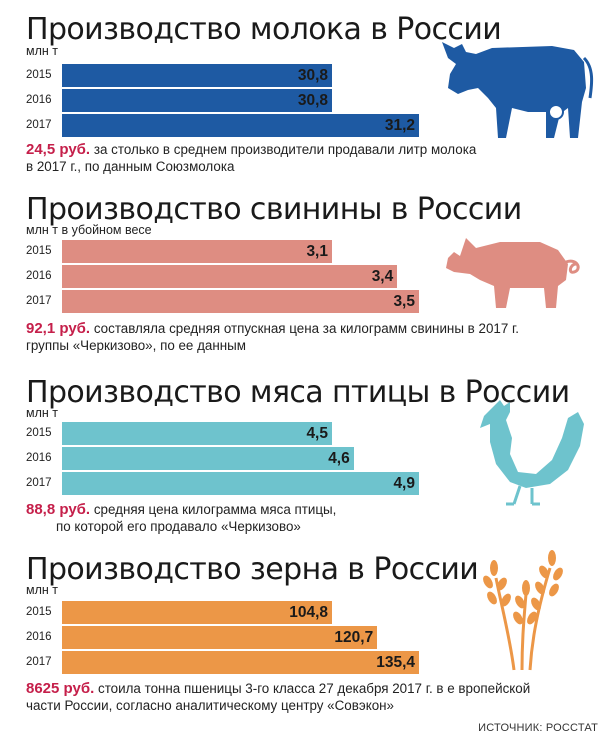 This screenshot has height=749, width=614. Describe the element at coordinates (513, 273) in the screenshot. I see `pig-icon` at that location.